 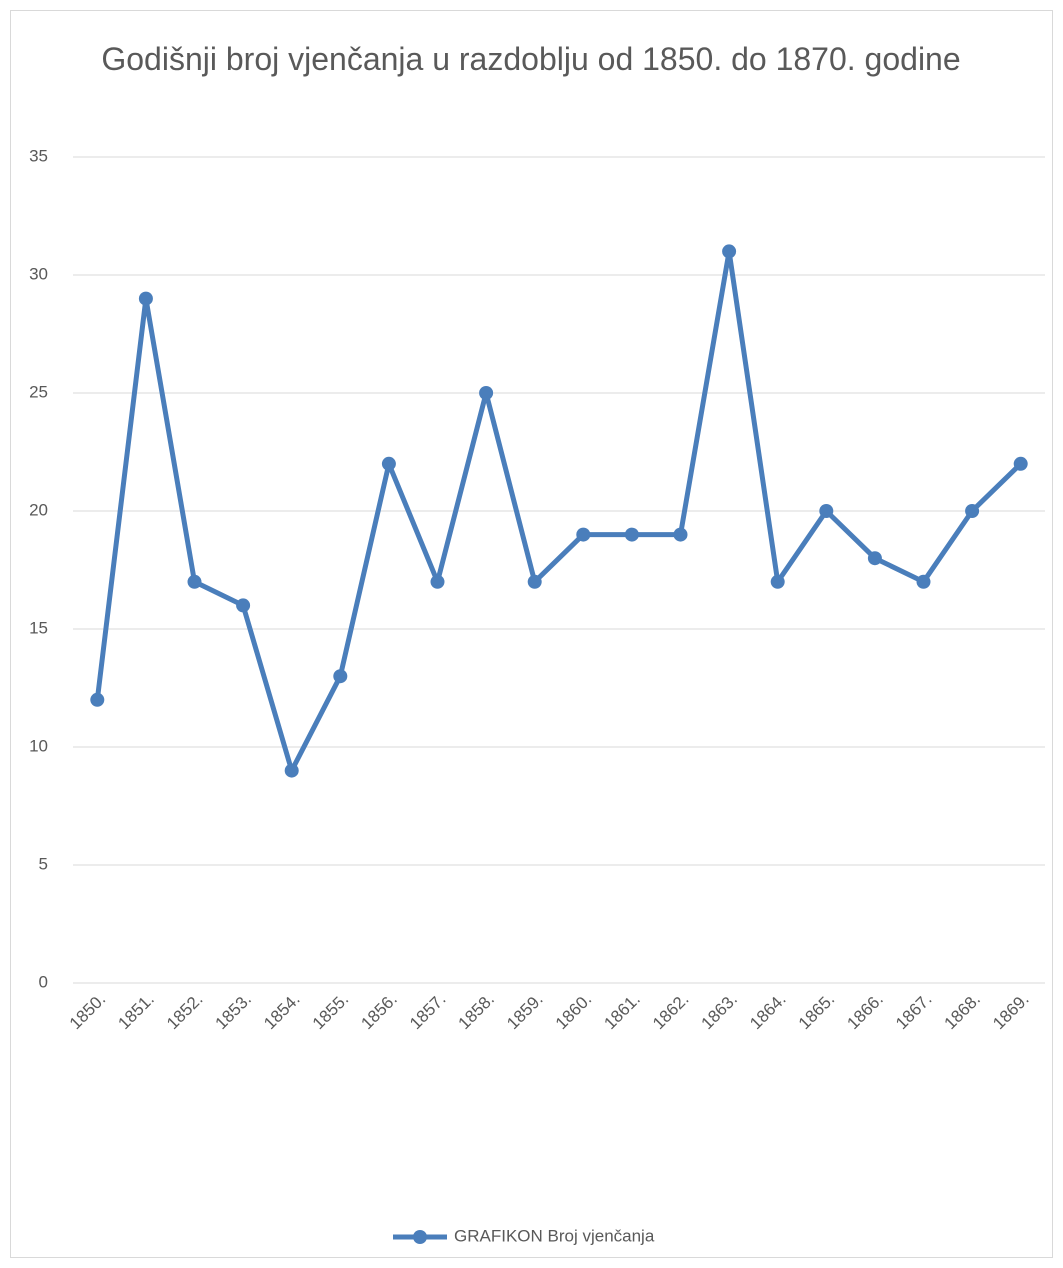 I want to click on y-tick-label: 30, so click(x=38, y=273).